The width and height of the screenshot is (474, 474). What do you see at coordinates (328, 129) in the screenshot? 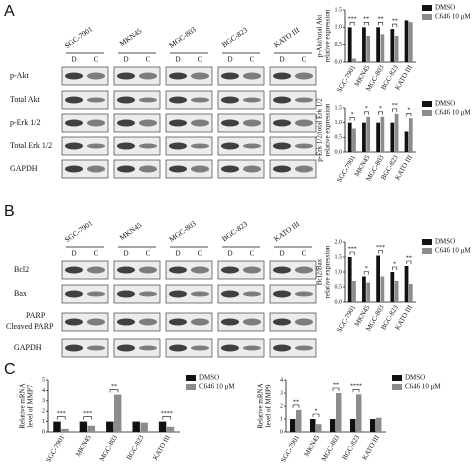
I see `y-axis-label: relative expression` at bounding box center [328, 129].